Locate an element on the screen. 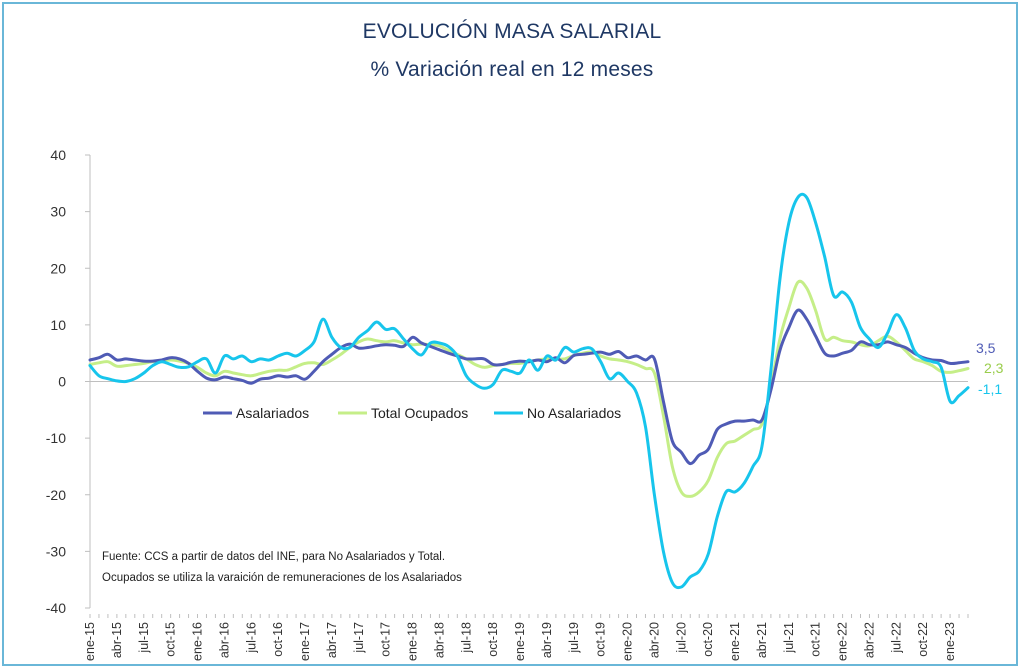  x-tick-label: jul-20 is located at coordinates (681, 638).